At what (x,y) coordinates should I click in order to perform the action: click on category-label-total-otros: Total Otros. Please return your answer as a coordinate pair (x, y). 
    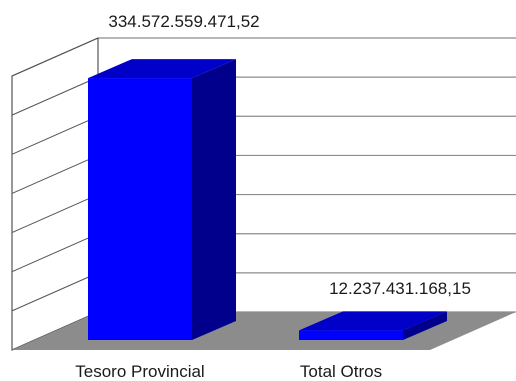
    Looking at the image, I should click on (341, 371).